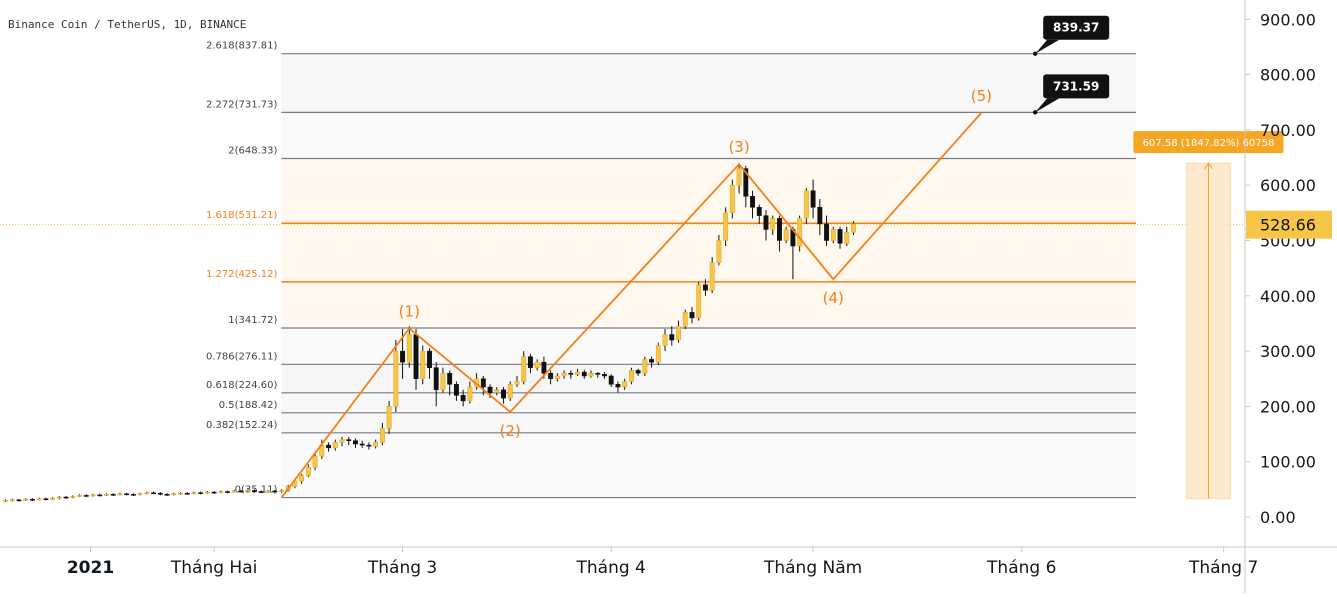  Describe the element at coordinates (256, 490) in the screenshot. I see `fib-level-label: 0(35.11)` at that location.